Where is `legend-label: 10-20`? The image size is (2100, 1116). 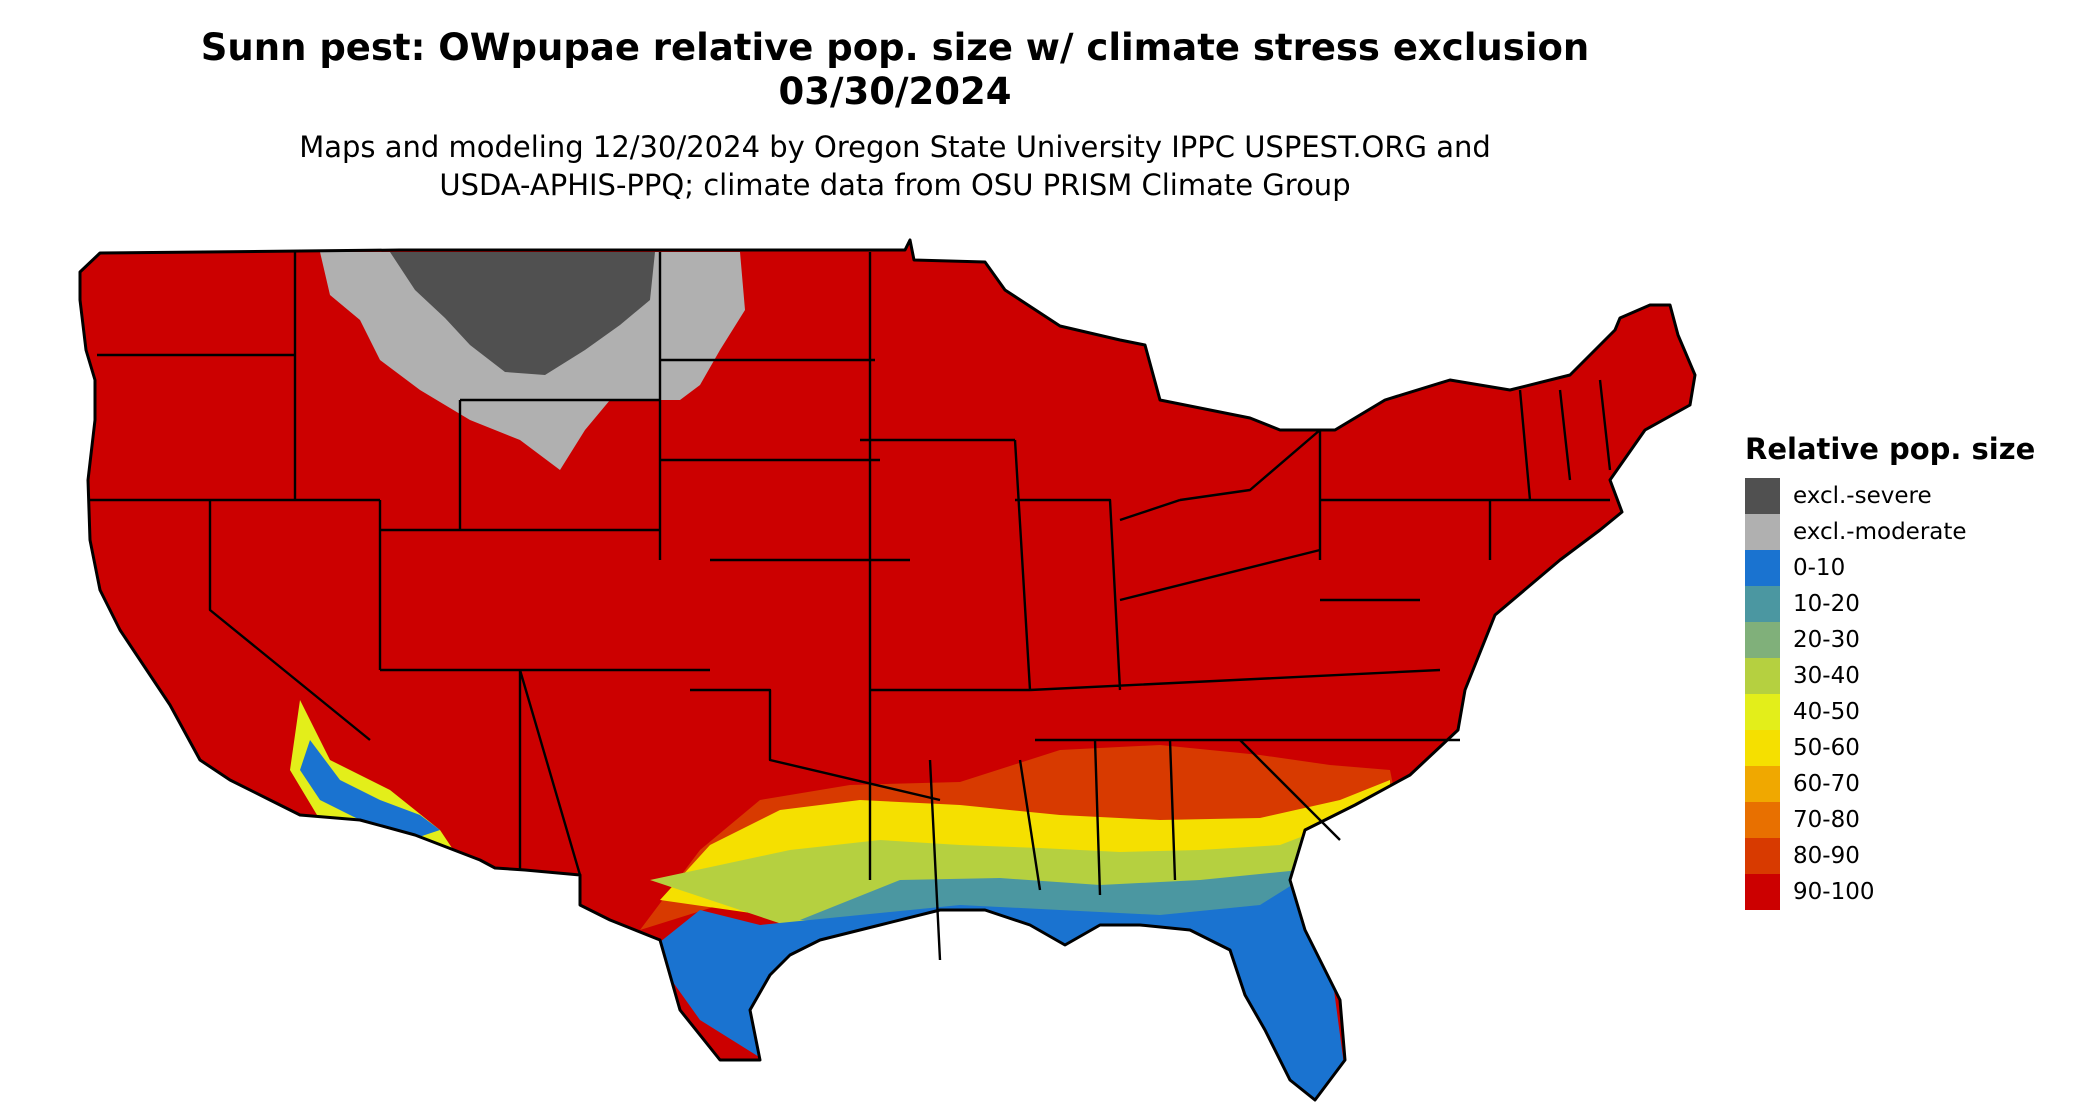 legend-label: 10-20 is located at coordinates (1826, 604).